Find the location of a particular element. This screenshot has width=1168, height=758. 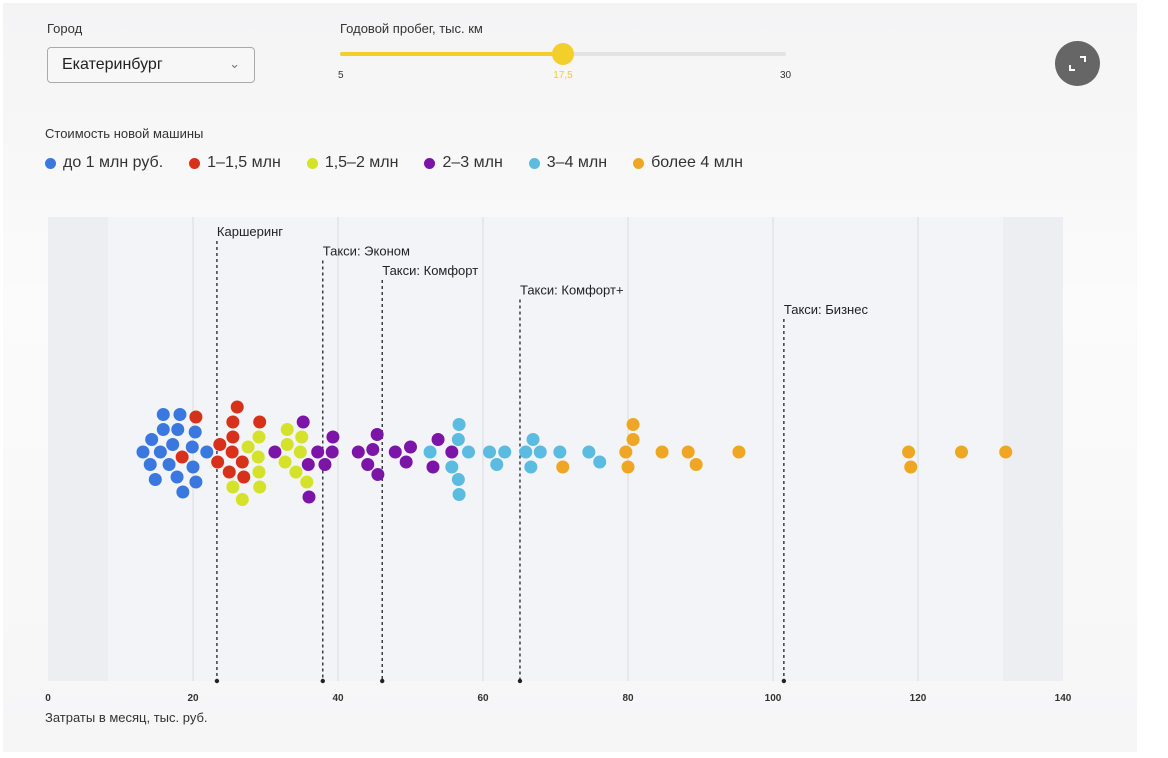

legend-label: более 4 млн is located at coordinates (697, 162).